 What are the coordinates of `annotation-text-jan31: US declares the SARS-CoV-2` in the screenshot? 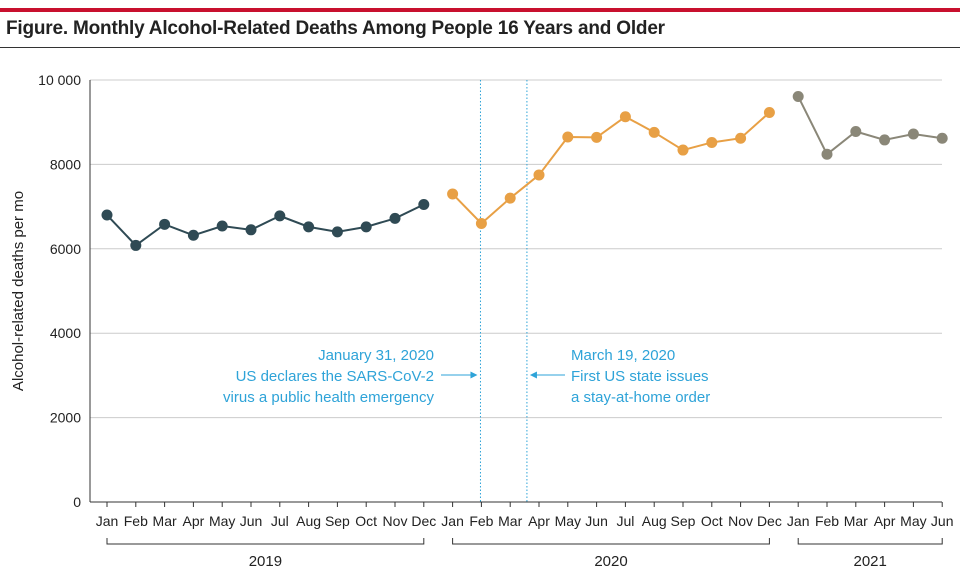 It's located at (335, 376).